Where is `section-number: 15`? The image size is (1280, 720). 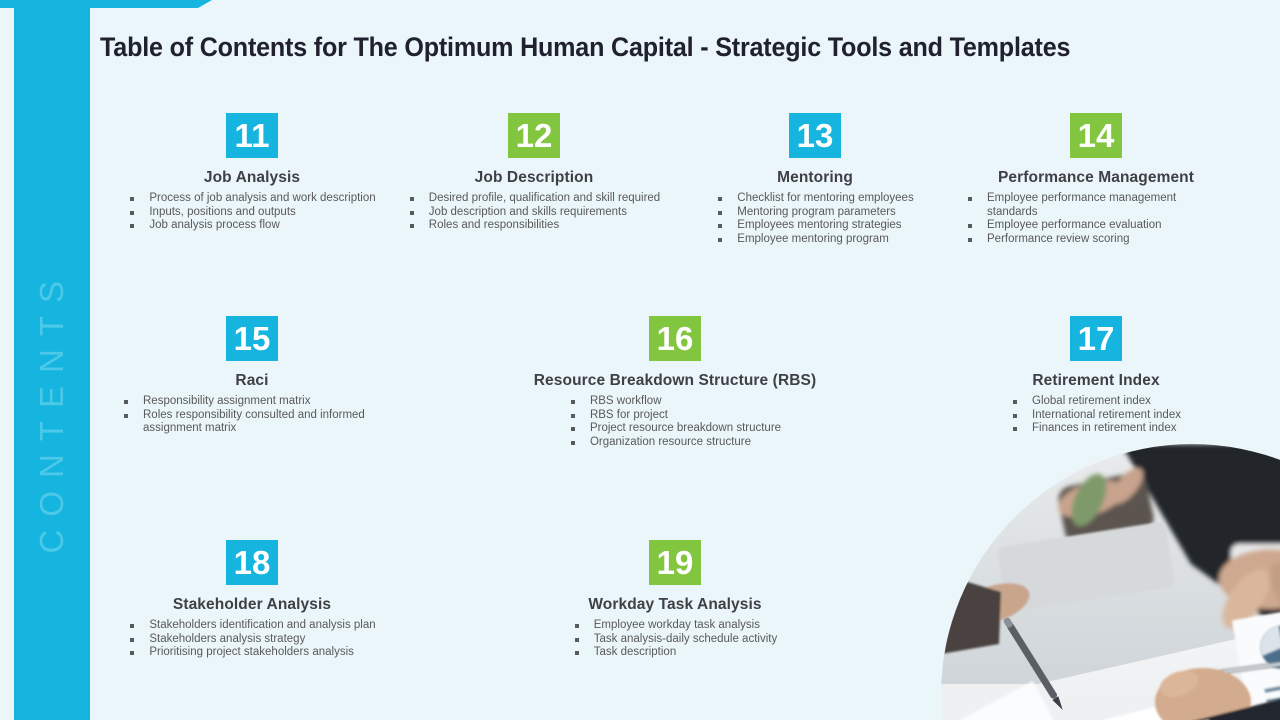 section-number: 15 is located at coordinates (252, 338).